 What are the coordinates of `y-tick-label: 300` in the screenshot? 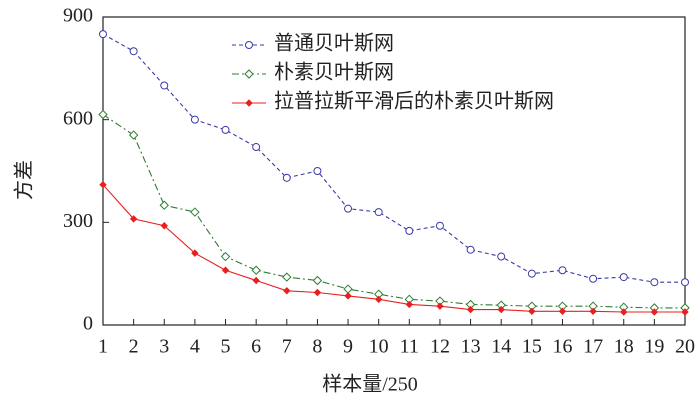 It's located at (78, 221).